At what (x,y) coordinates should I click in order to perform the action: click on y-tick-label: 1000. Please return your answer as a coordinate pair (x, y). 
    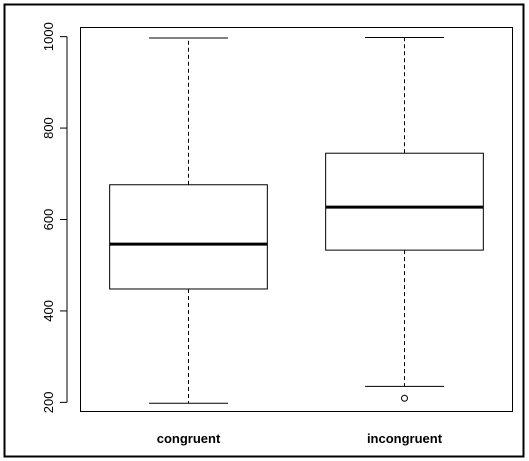
    Looking at the image, I should click on (48, 36).